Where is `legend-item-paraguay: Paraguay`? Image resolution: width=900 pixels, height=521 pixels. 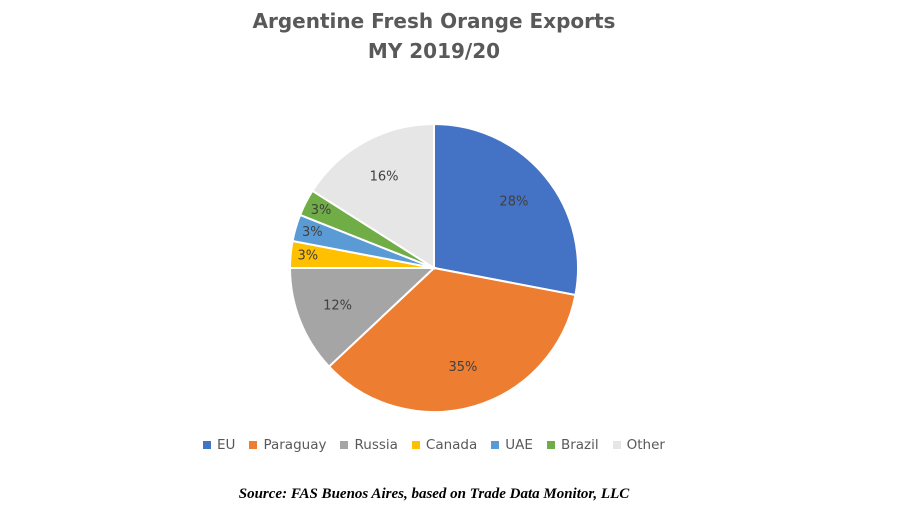 legend-item-paraguay: Paraguay is located at coordinates (287, 445).